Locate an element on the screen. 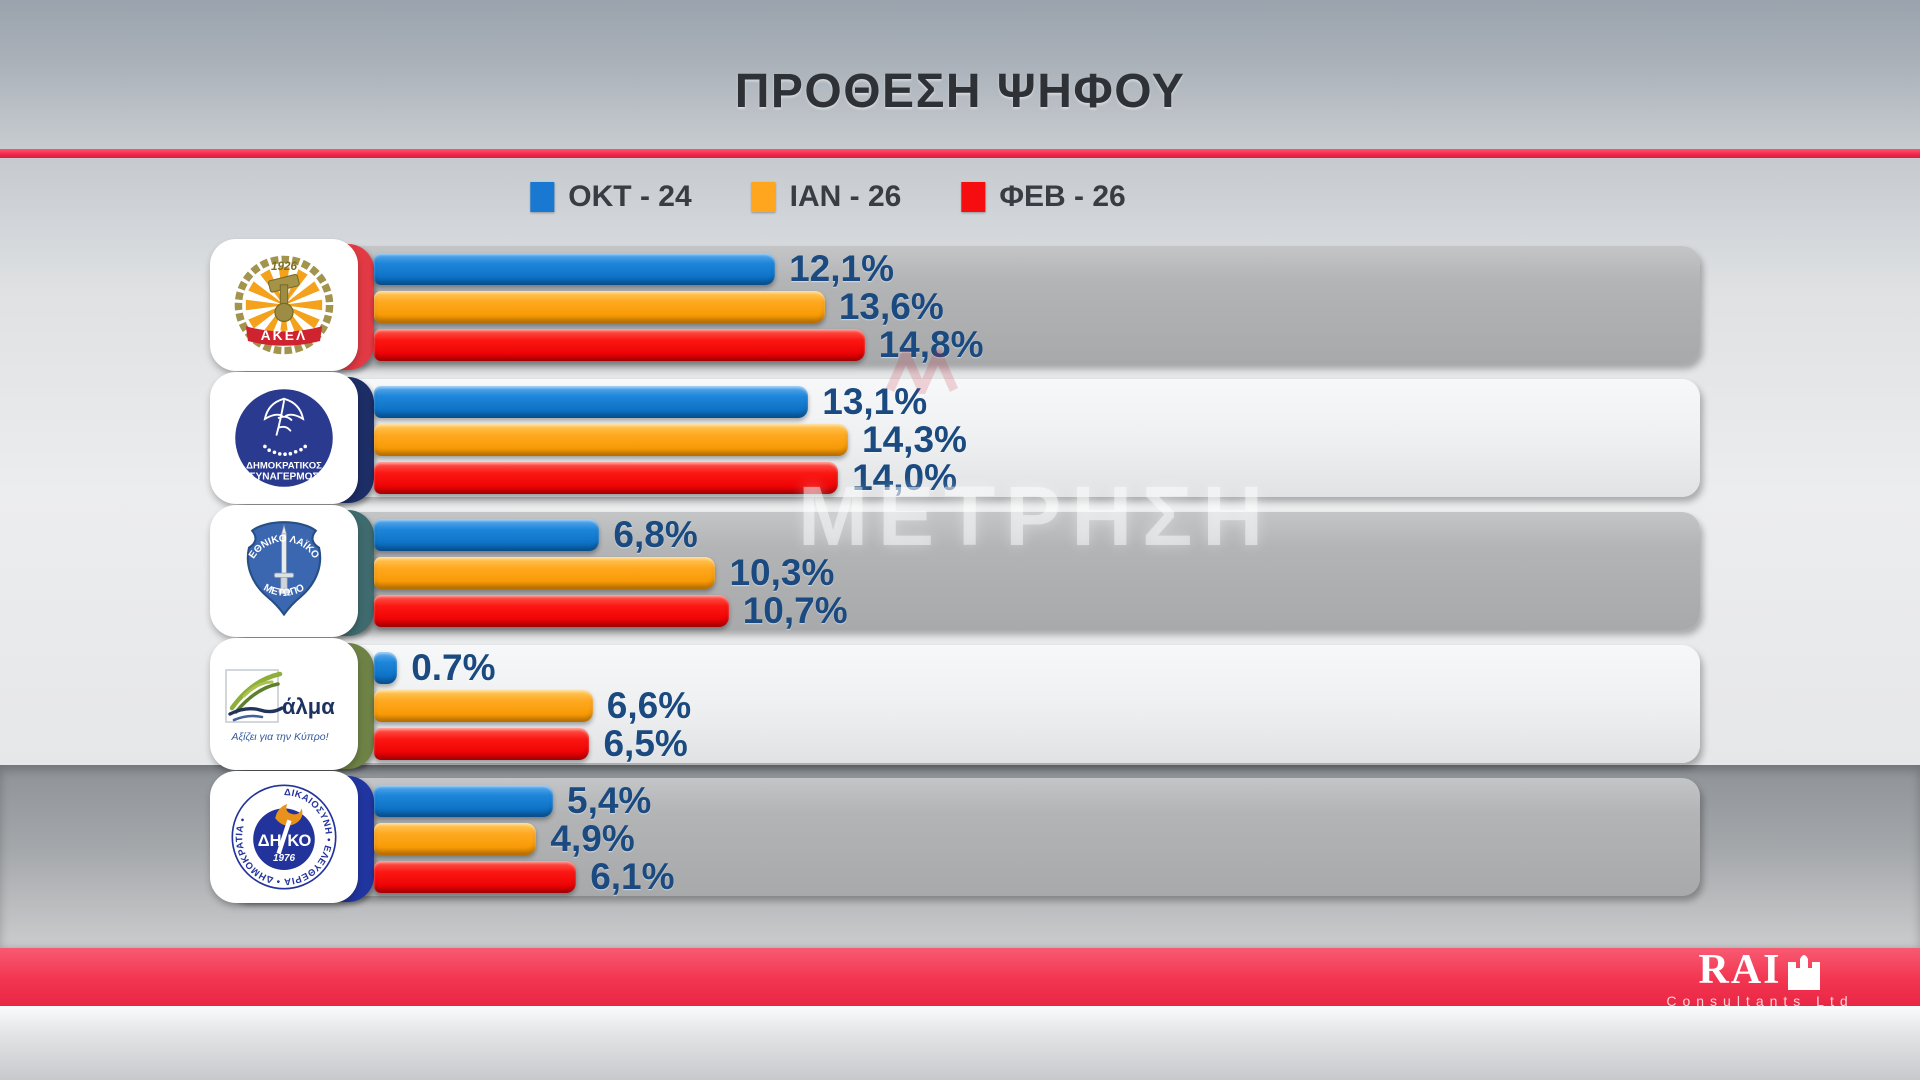 This screenshot has height=1080, width=1920. bar-line-ian-26: 4,9% is located at coordinates (504, 838).